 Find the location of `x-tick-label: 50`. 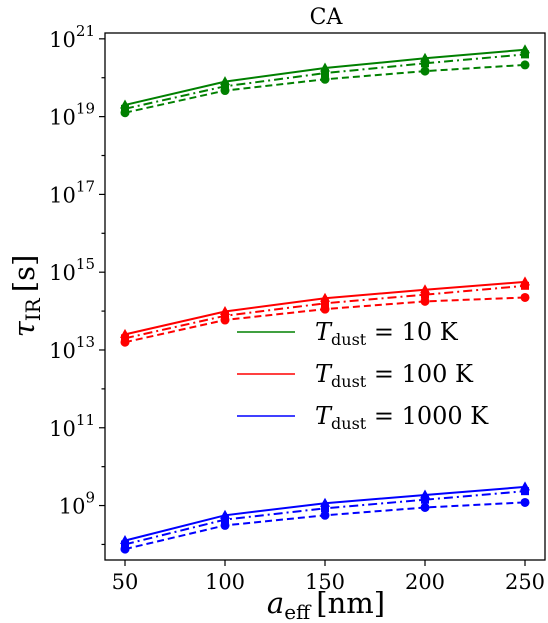

x-tick-label: 50 is located at coordinates (125, 582).